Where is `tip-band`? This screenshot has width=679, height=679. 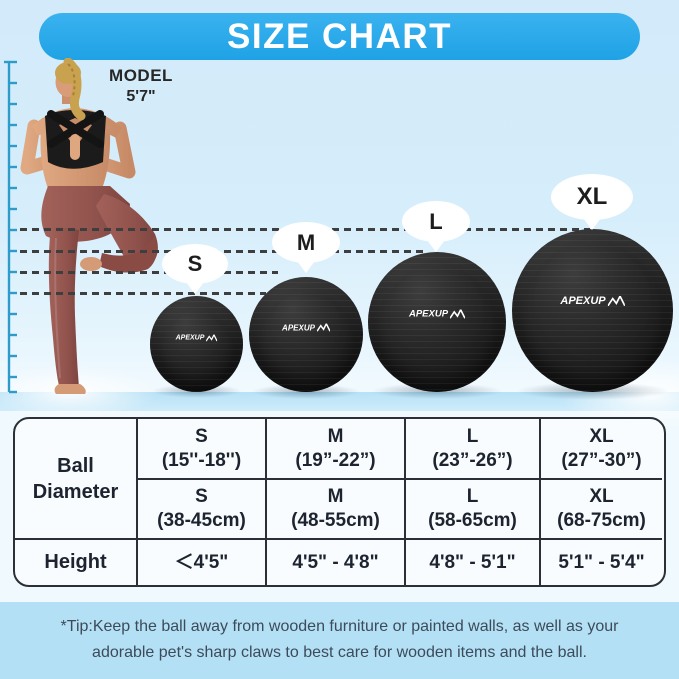 tip-band is located at coordinates (339, 640).